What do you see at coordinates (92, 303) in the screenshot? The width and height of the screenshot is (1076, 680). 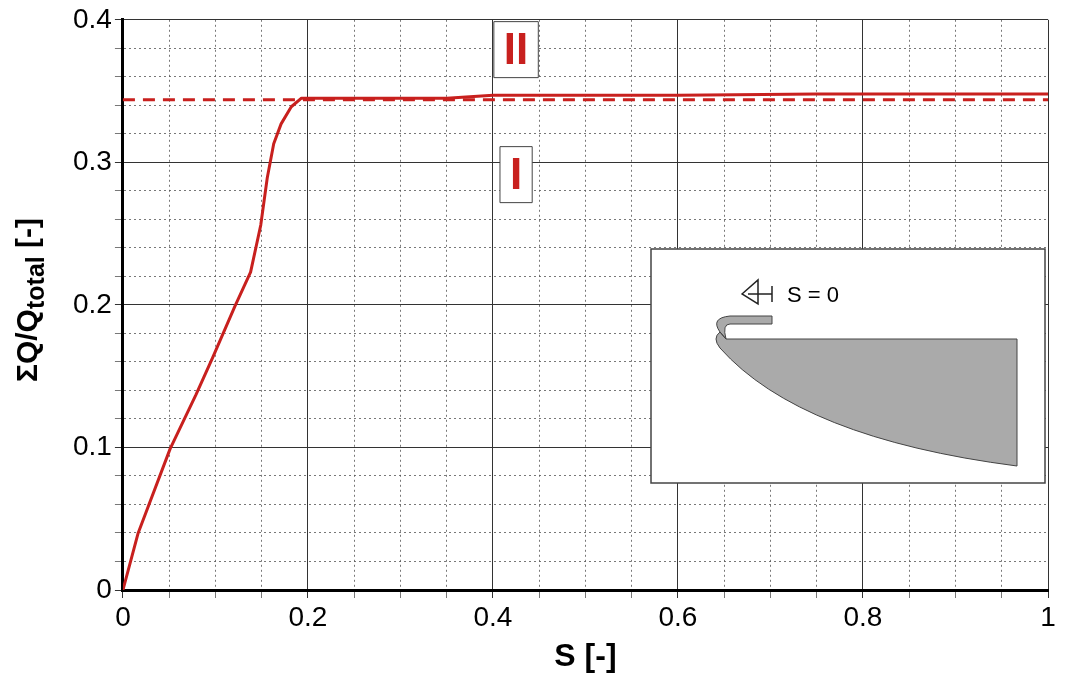 I see `y-tick-label: 0.2` at bounding box center [92, 303].